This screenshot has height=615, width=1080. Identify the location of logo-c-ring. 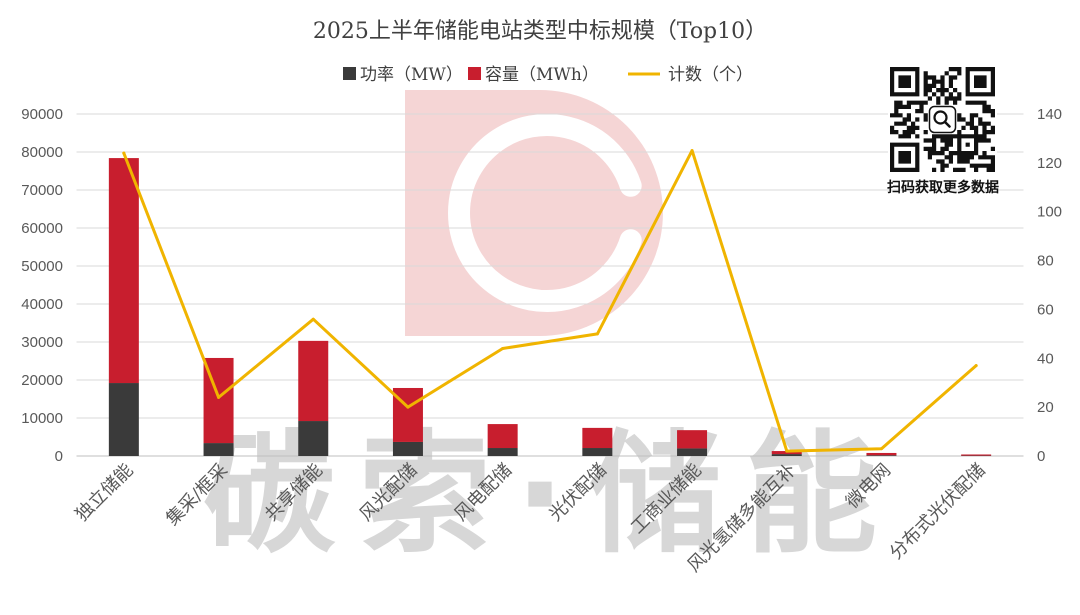
(545, 213).